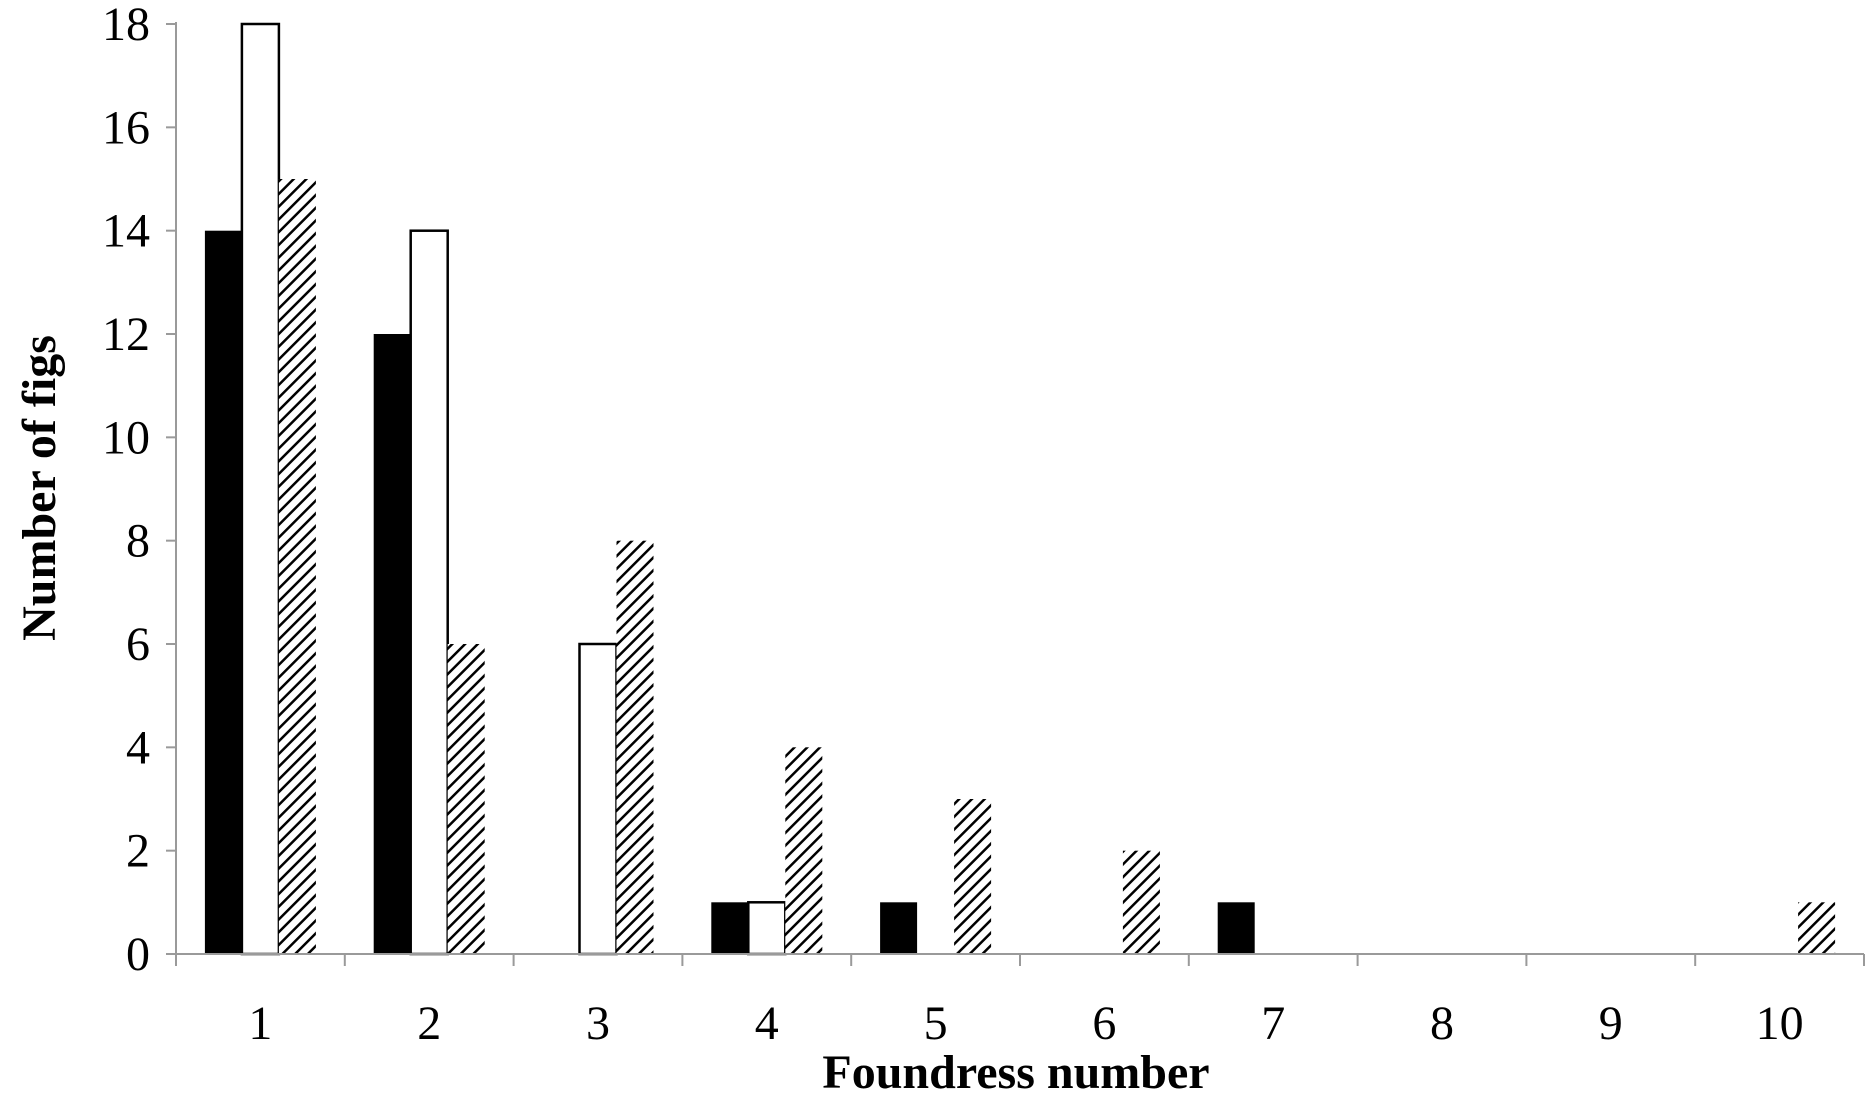 Image resolution: width=1874 pixels, height=1102 pixels. Describe the element at coordinates (1442, 1023) in the screenshot. I see `x-tick-label-8: 8` at that location.